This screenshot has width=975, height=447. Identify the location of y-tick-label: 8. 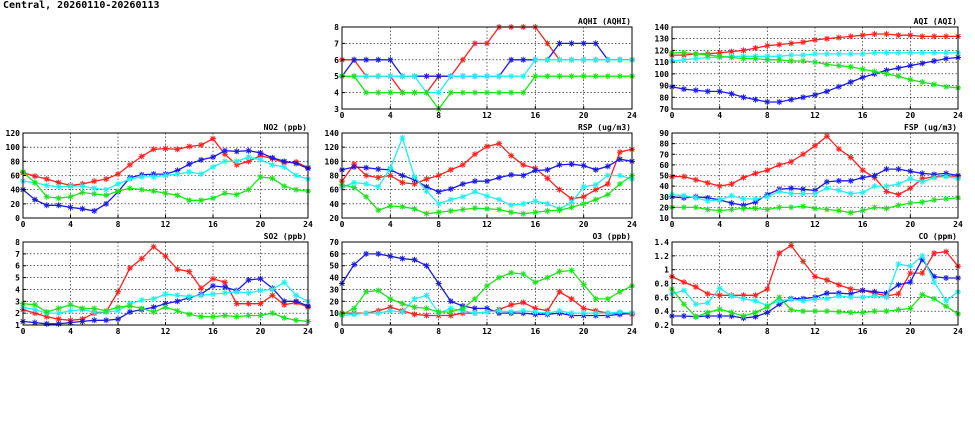
(336, 27).